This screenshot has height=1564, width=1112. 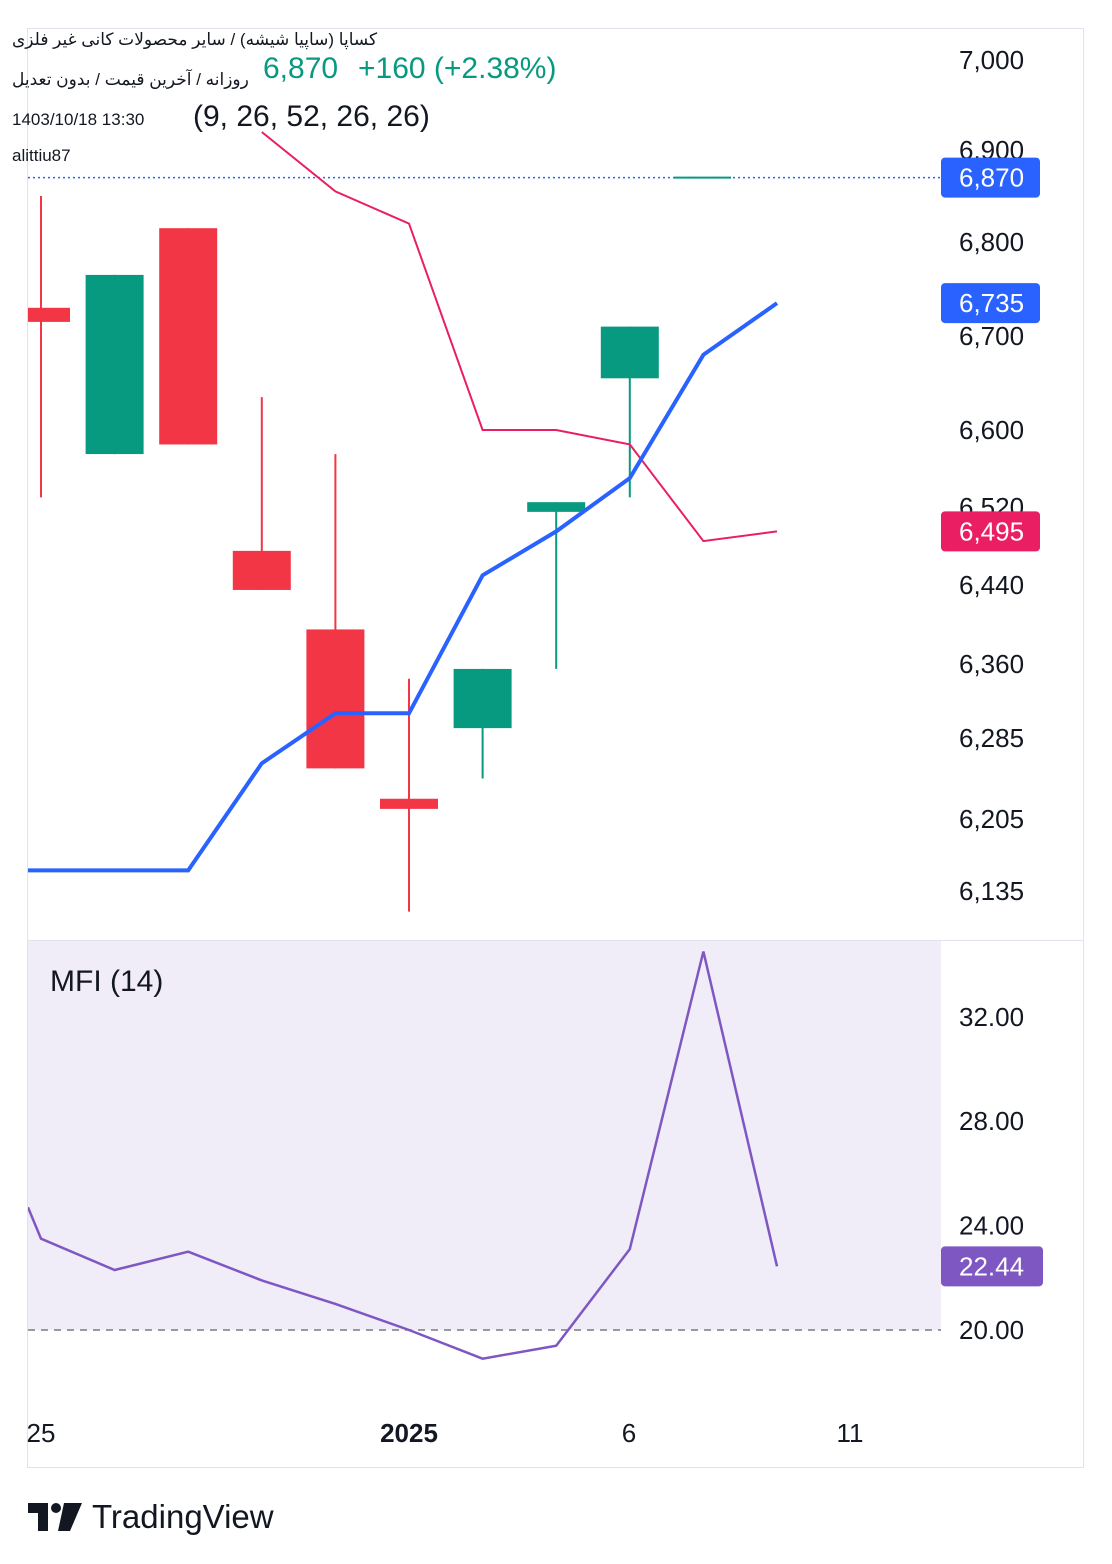 I want to click on price-axis-label: 6,440, so click(x=991, y=585).